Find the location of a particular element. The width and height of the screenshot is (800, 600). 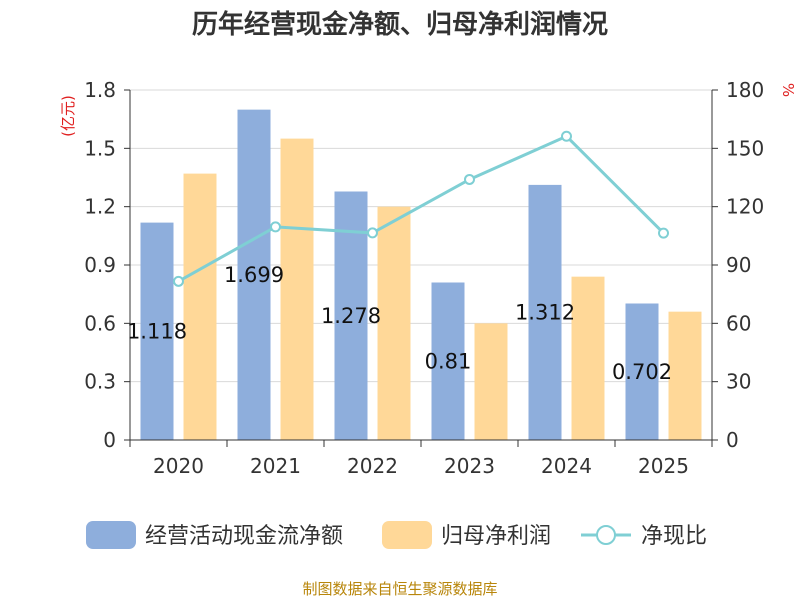

legend-label: 净现比 is located at coordinates (674, 536).